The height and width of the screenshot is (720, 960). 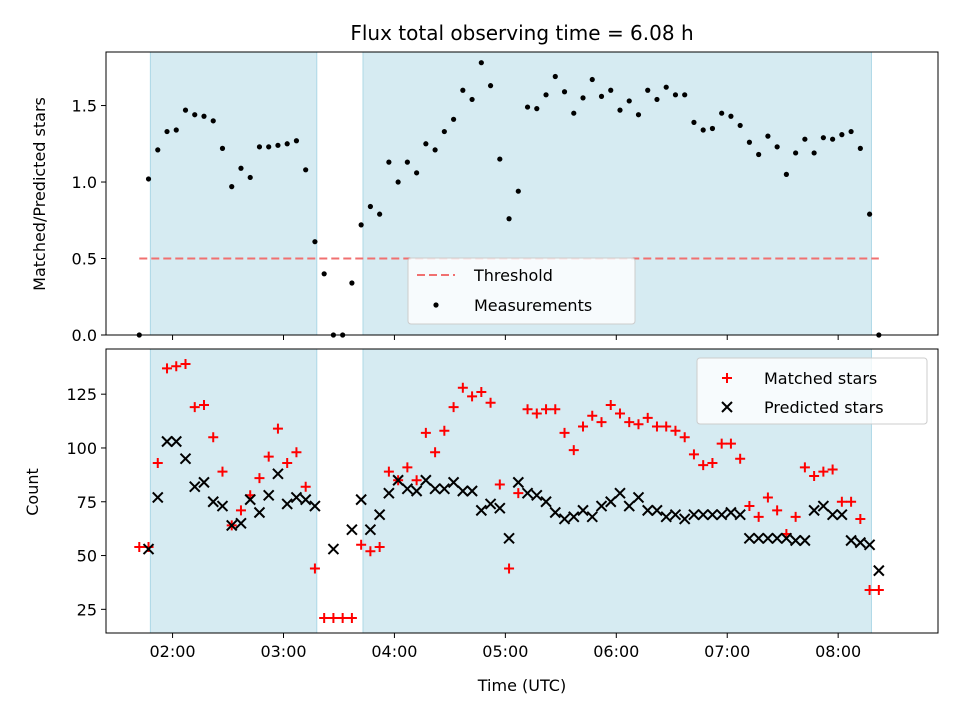 I want to click on legend-measurements-label: Measurements, so click(x=533, y=305).